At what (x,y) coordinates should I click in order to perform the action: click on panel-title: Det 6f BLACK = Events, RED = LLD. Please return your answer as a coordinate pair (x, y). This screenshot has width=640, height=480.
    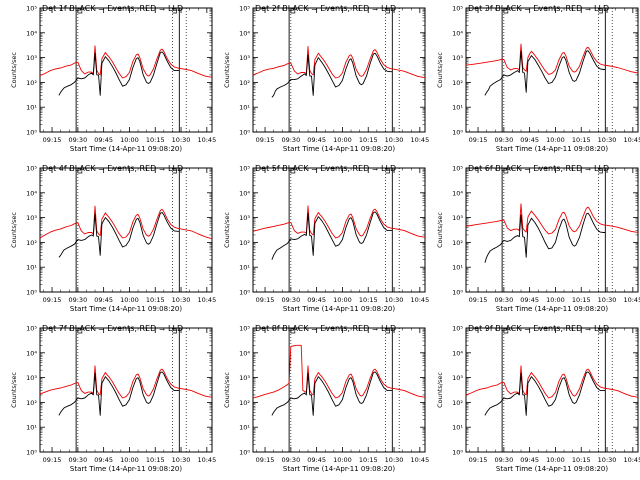
    Looking at the image, I should click on (538, 168).